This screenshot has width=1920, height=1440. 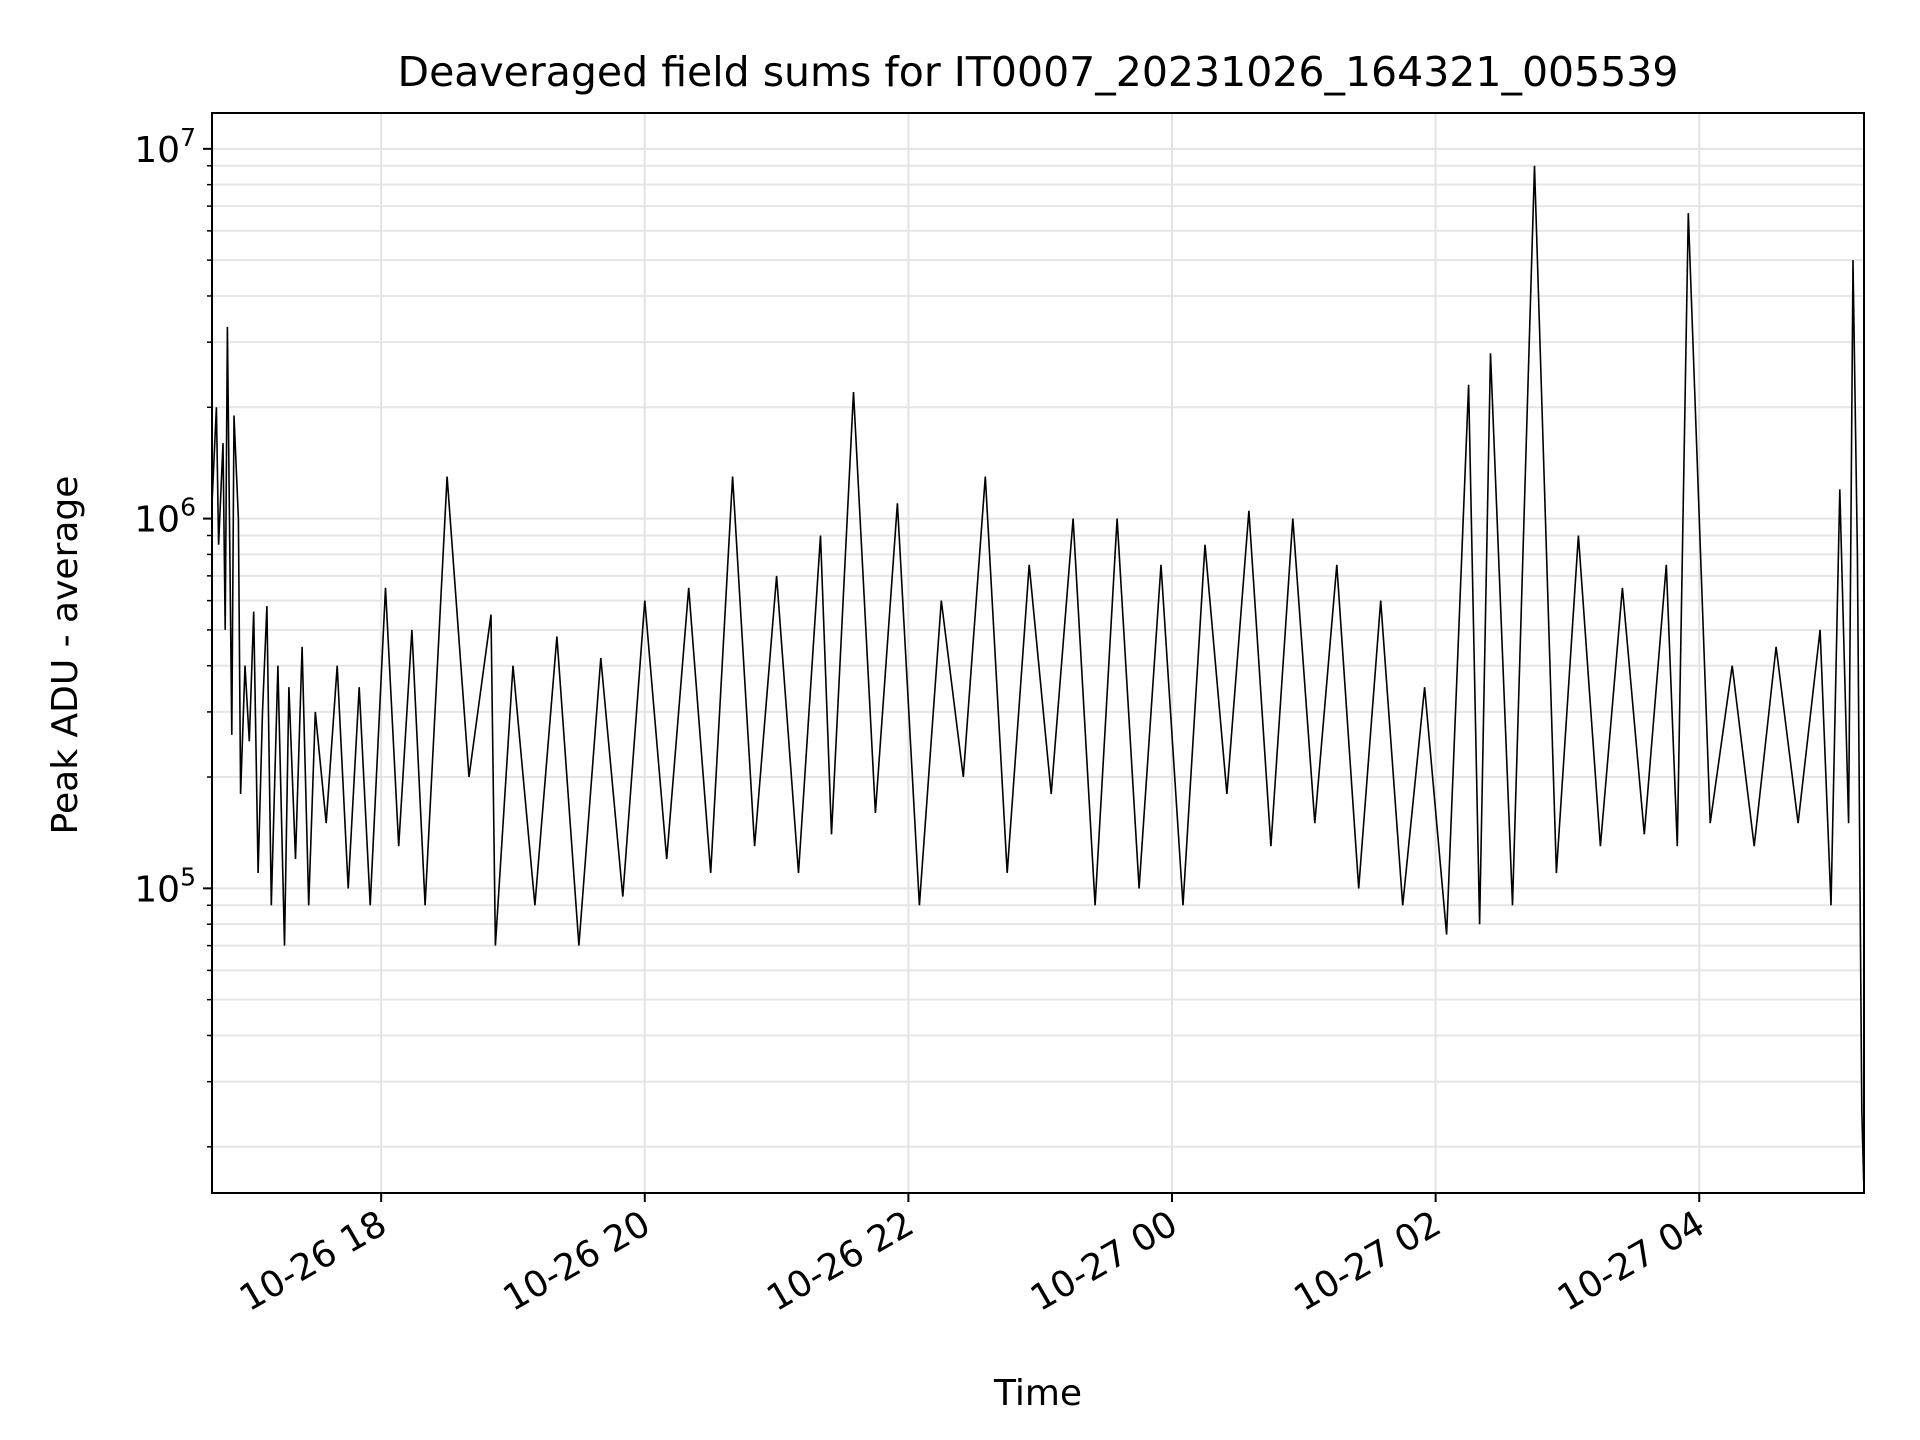 What do you see at coordinates (188, 876) in the screenshot?
I see `y-tick-exponent: 5` at bounding box center [188, 876].